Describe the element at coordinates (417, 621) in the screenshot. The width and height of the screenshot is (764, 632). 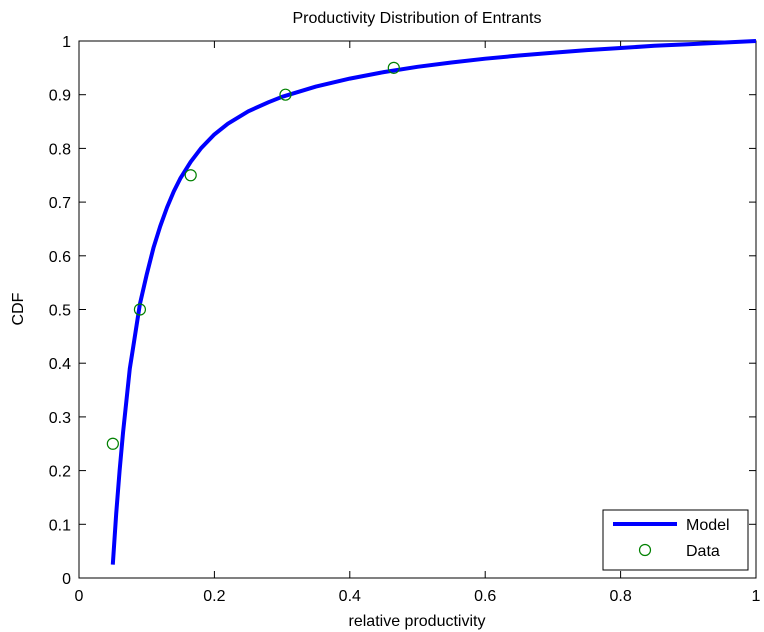
I see `x-axis-label: relative productivity` at that location.